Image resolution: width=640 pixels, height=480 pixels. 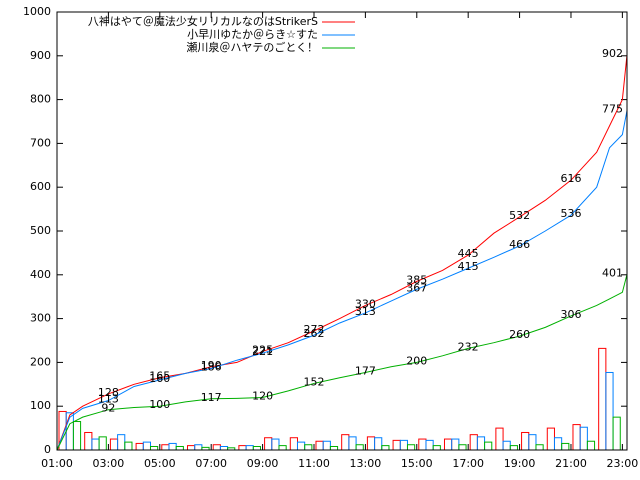 I want to click on data-label: 385, so click(x=416, y=279).